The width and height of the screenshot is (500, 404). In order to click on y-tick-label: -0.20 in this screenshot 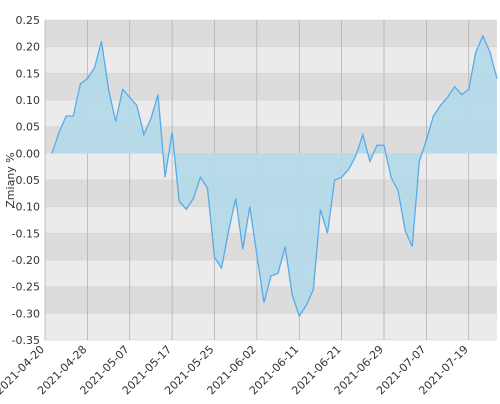, I will do `click(26, 260)`.